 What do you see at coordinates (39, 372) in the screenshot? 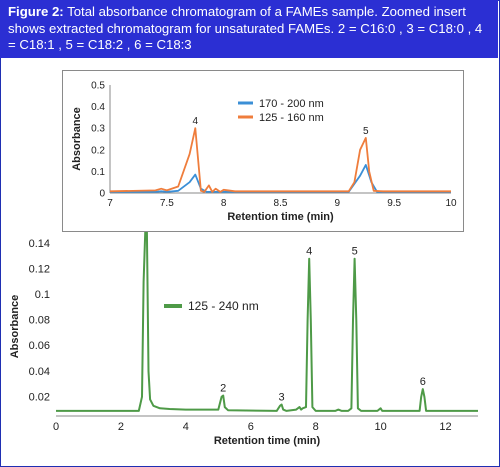
I see `y-tick-label: 0.04` at bounding box center [39, 372].